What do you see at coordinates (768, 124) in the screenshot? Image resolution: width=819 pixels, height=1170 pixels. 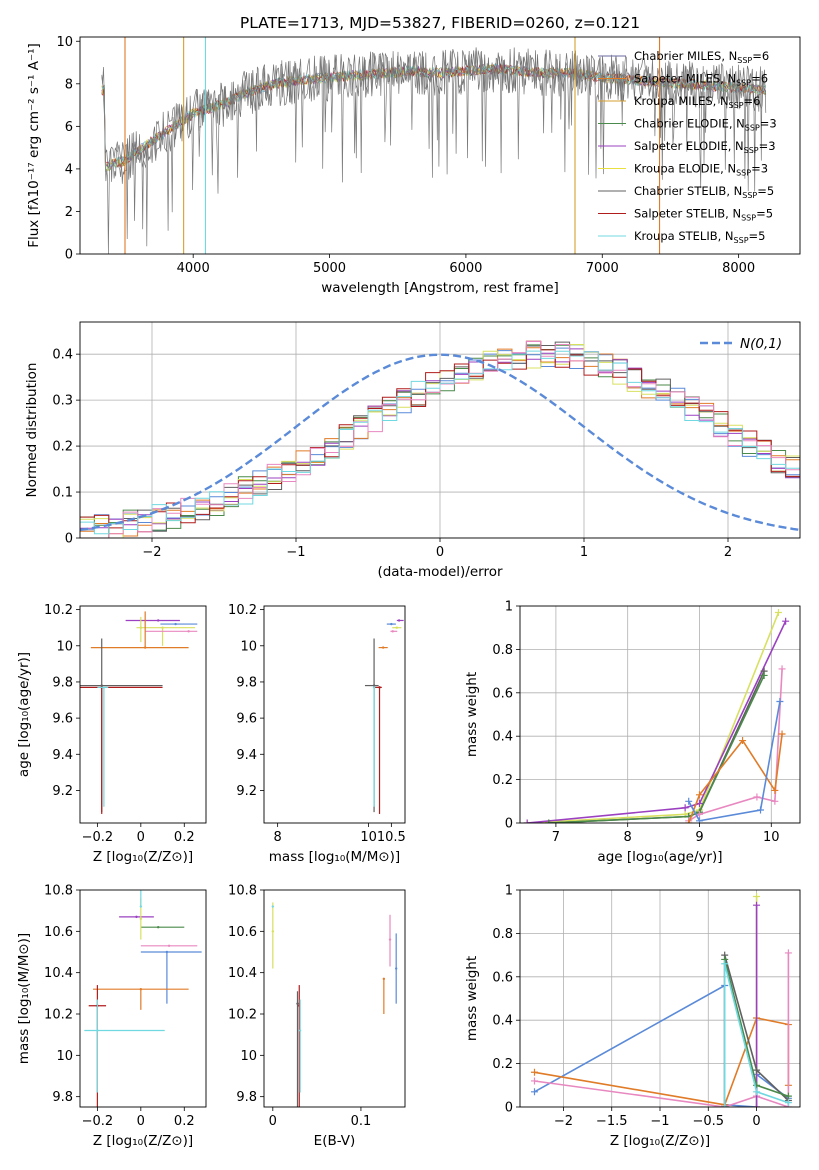 I see `legend-count: =3` at bounding box center [768, 124].